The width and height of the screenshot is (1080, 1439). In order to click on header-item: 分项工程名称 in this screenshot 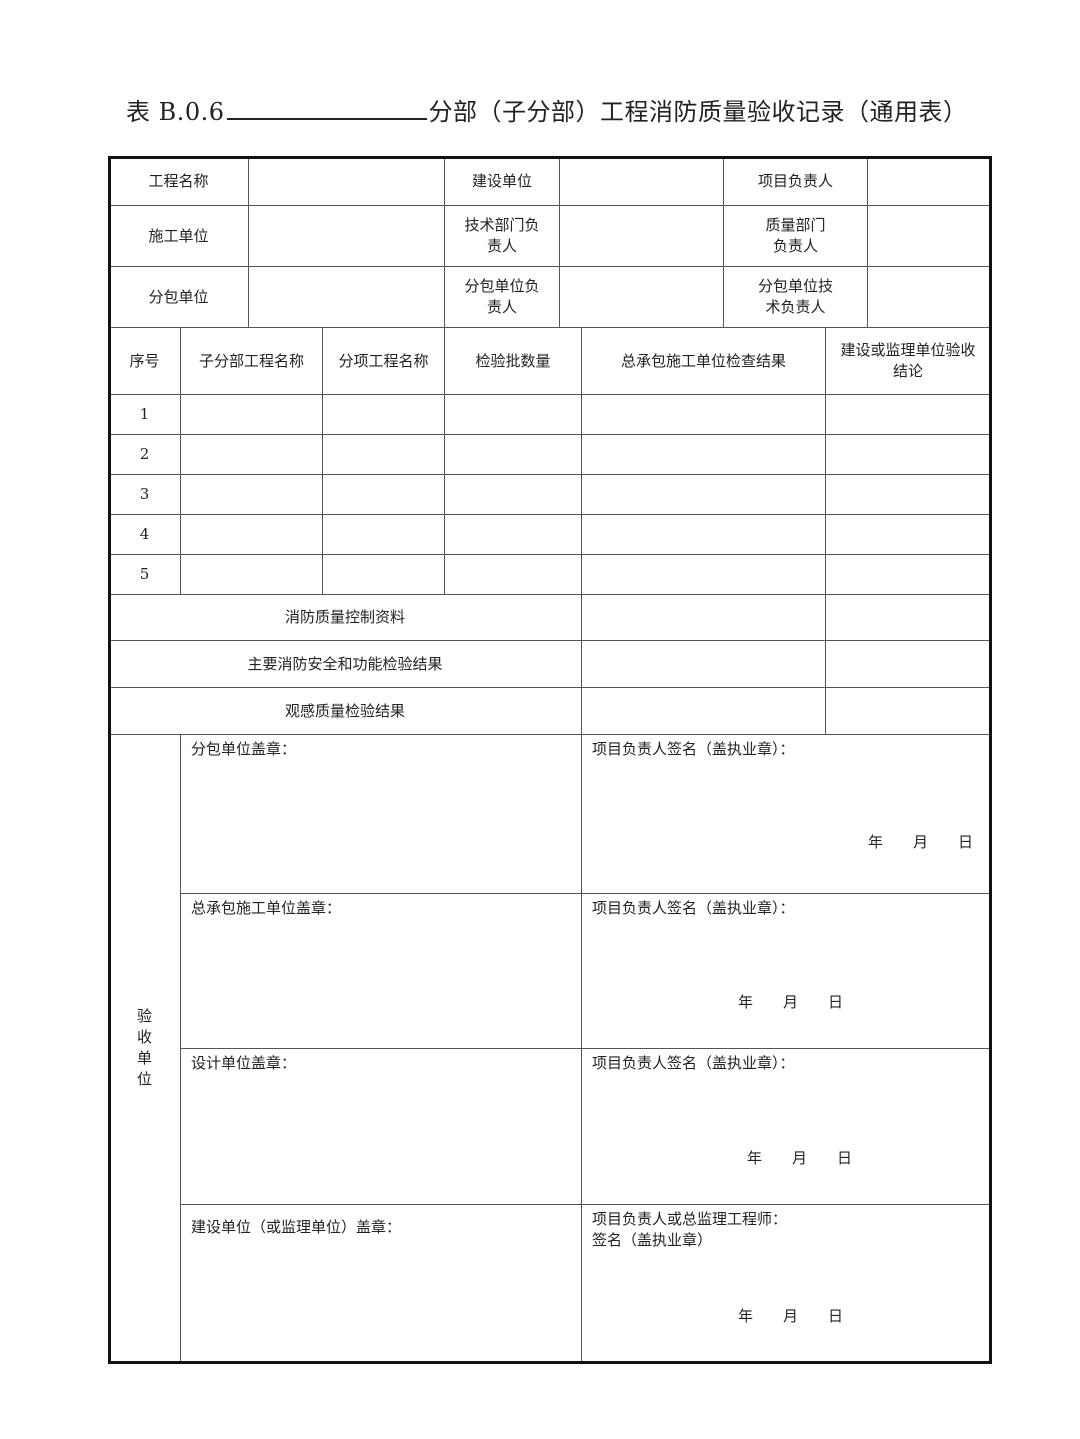, I will do `click(384, 361)`.